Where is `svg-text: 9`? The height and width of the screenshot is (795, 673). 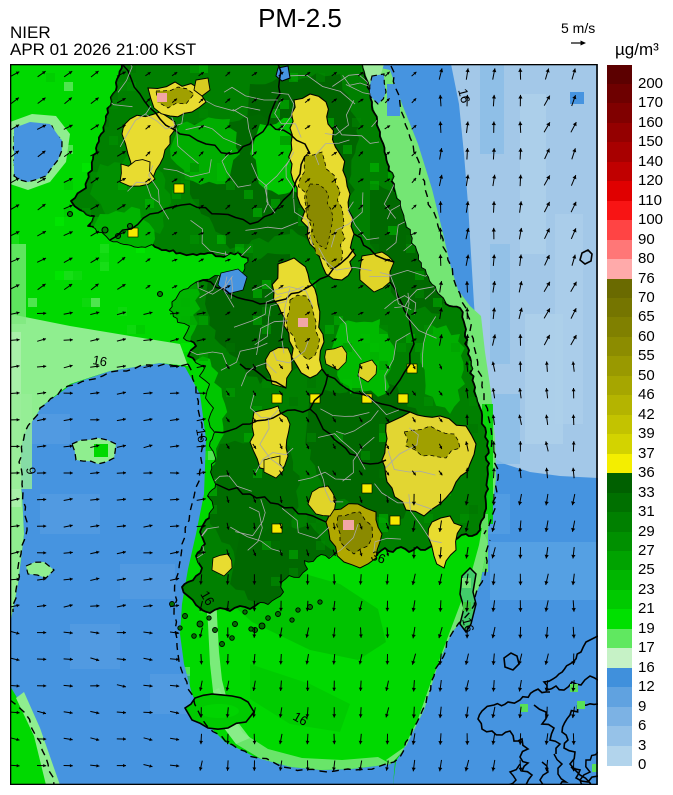
svg-text: 9 is located at coordinates (31, 470).